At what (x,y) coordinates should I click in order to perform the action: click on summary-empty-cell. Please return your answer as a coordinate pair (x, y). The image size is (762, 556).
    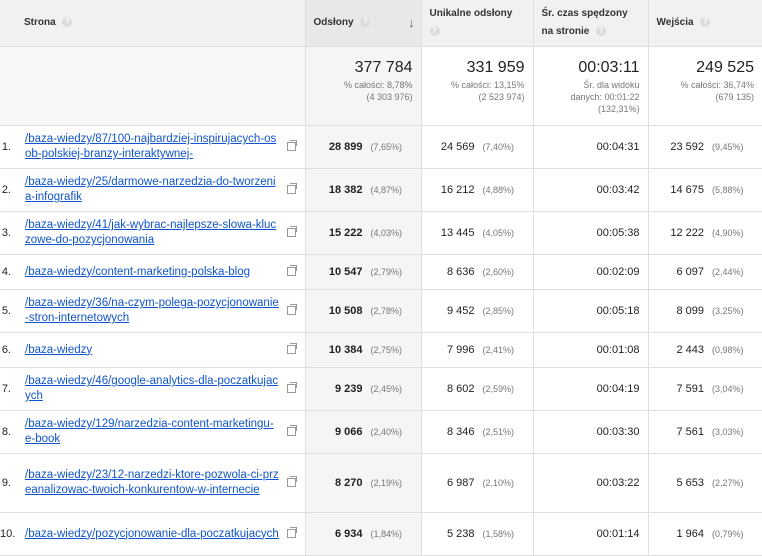
    Looking at the image, I should click on (152, 86).